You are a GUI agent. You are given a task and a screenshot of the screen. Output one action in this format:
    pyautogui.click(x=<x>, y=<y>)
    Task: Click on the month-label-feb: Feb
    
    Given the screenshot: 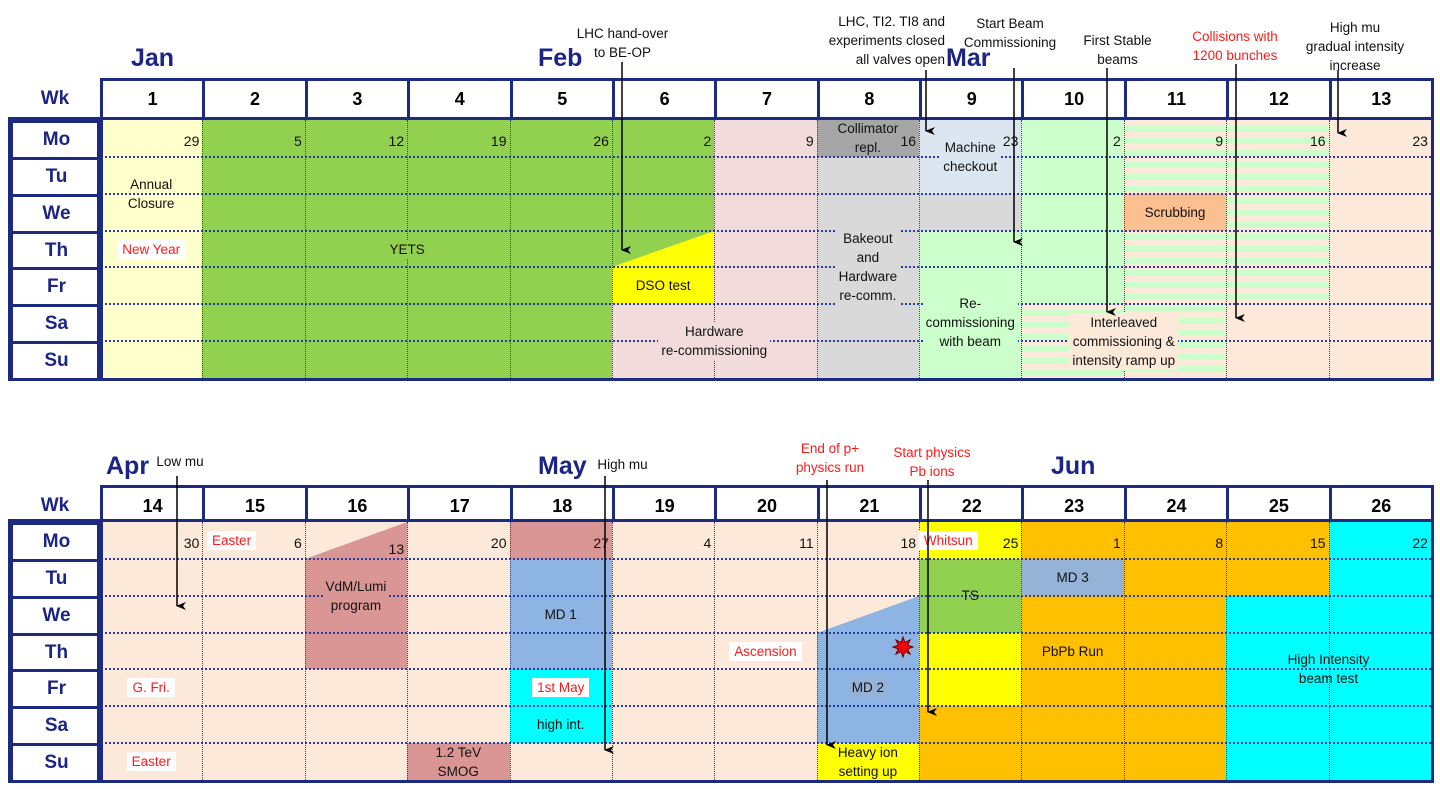 What is the action you would take?
    pyautogui.click(x=560, y=58)
    